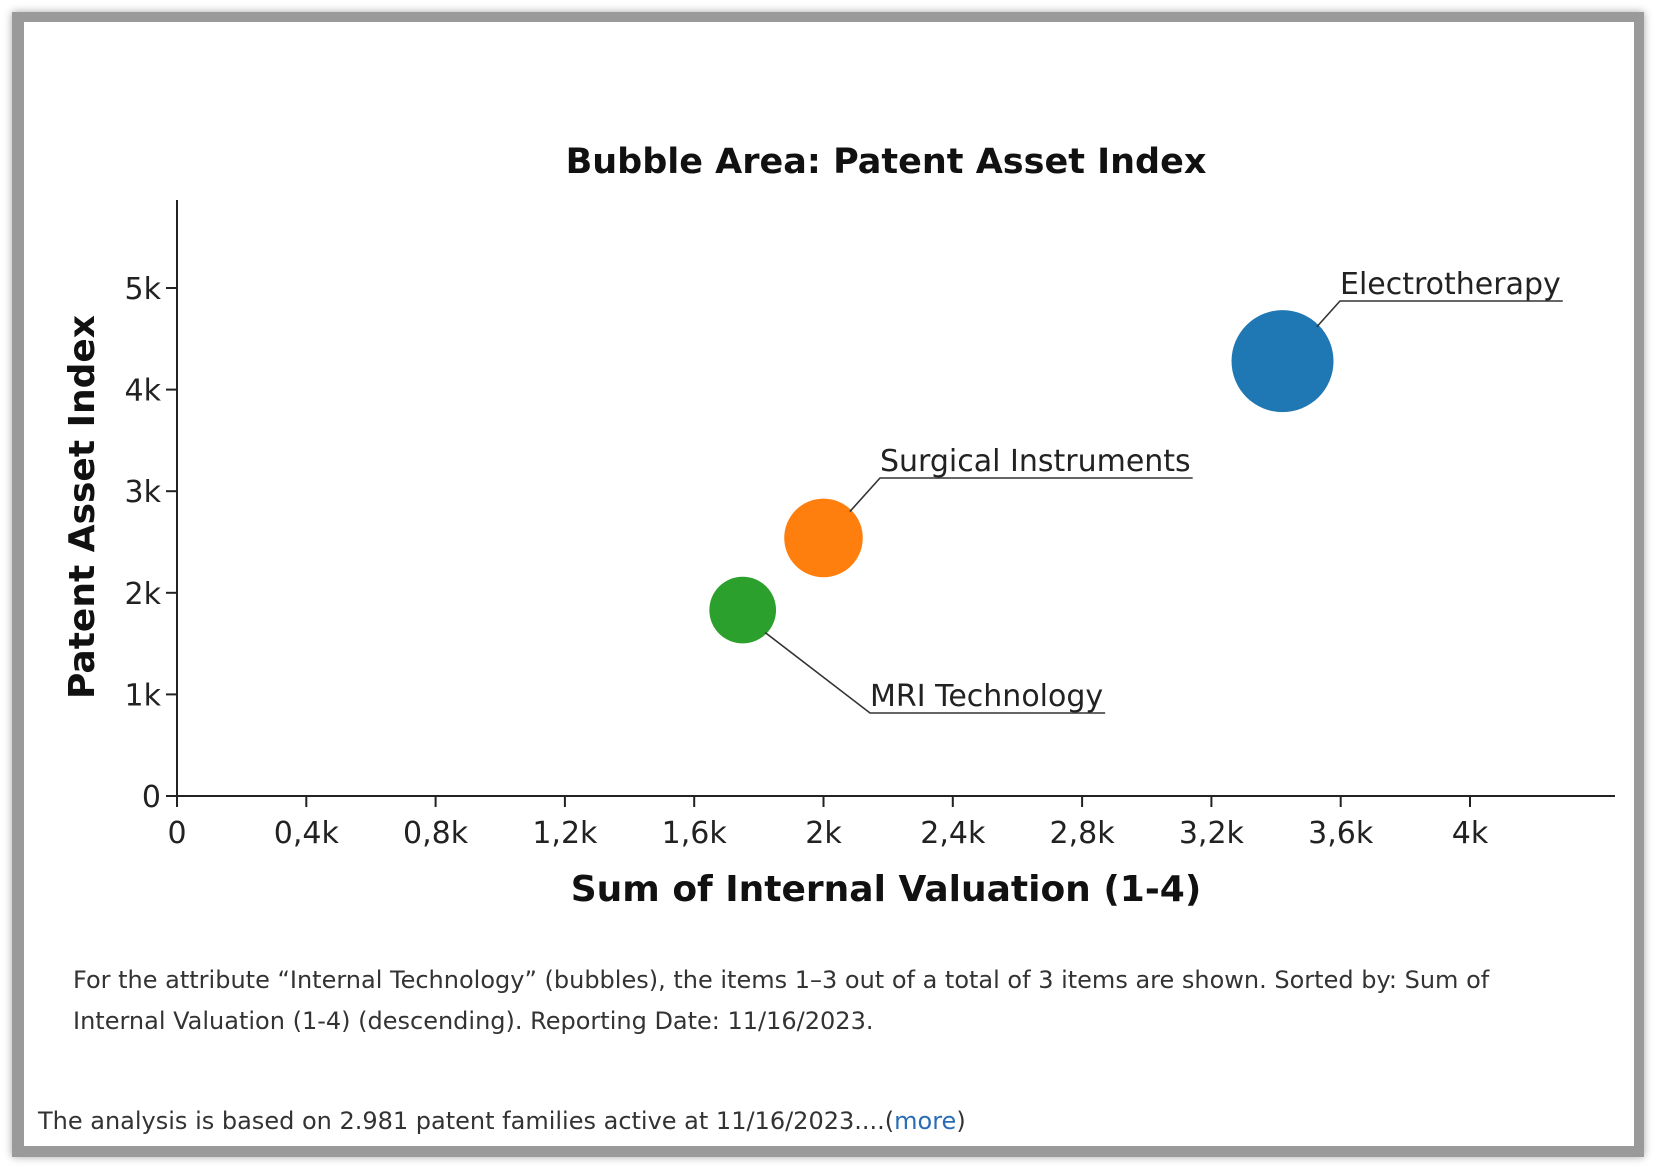 The height and width of the screenshot is (1169, 1672). I want to click on x-tick-label: 1,2k, so click(565, 833).